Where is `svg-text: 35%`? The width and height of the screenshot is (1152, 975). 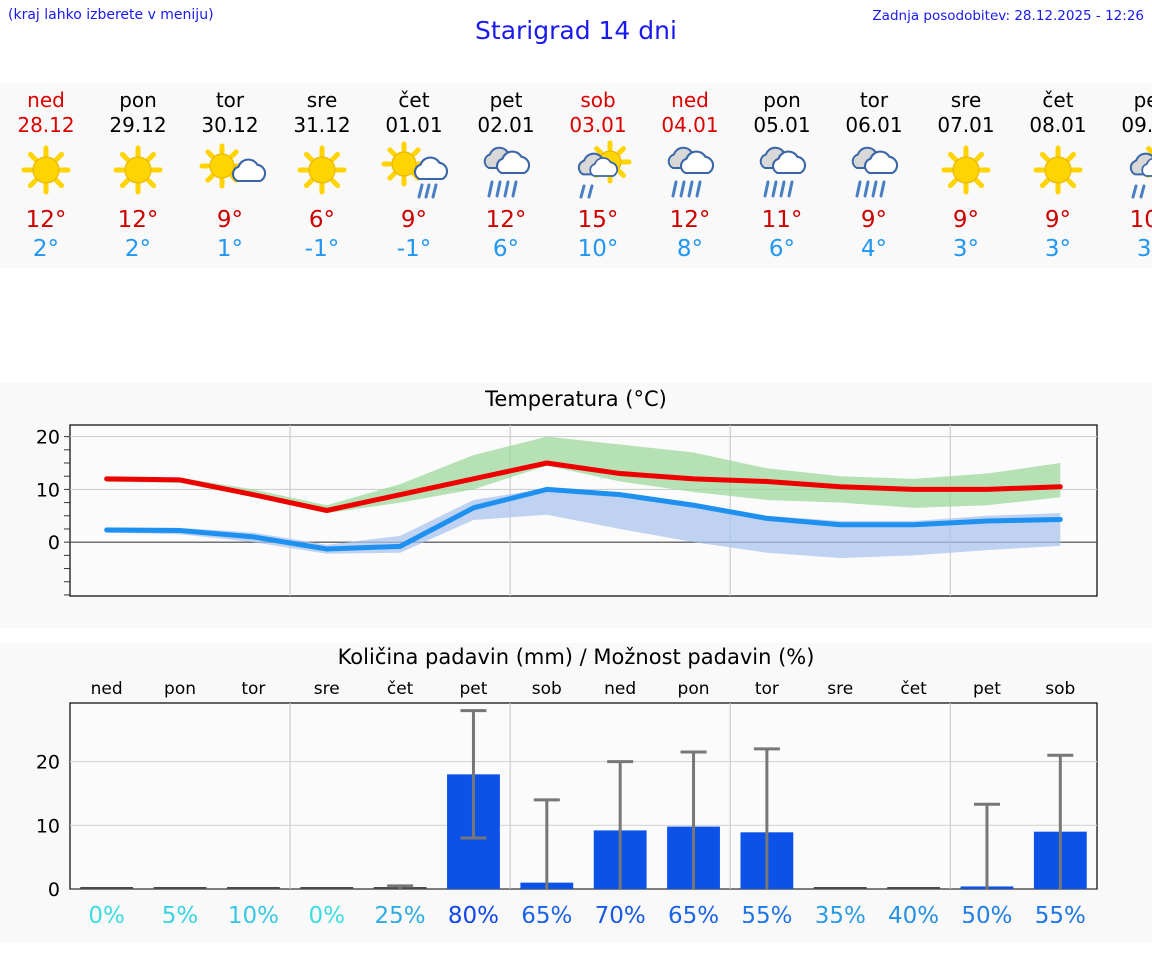 svg-text: 35% is located at coordinates (840, 913).